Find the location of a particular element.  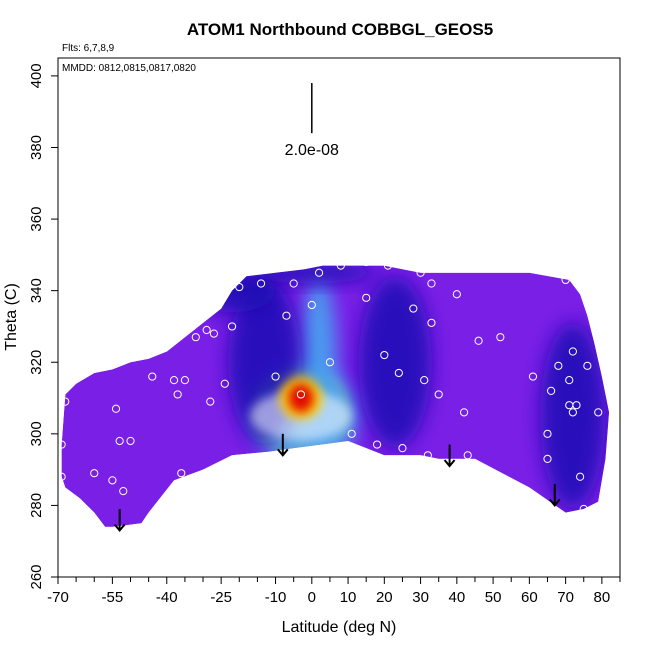

x-tick-label: 80 is located at coordinates (602, 597).